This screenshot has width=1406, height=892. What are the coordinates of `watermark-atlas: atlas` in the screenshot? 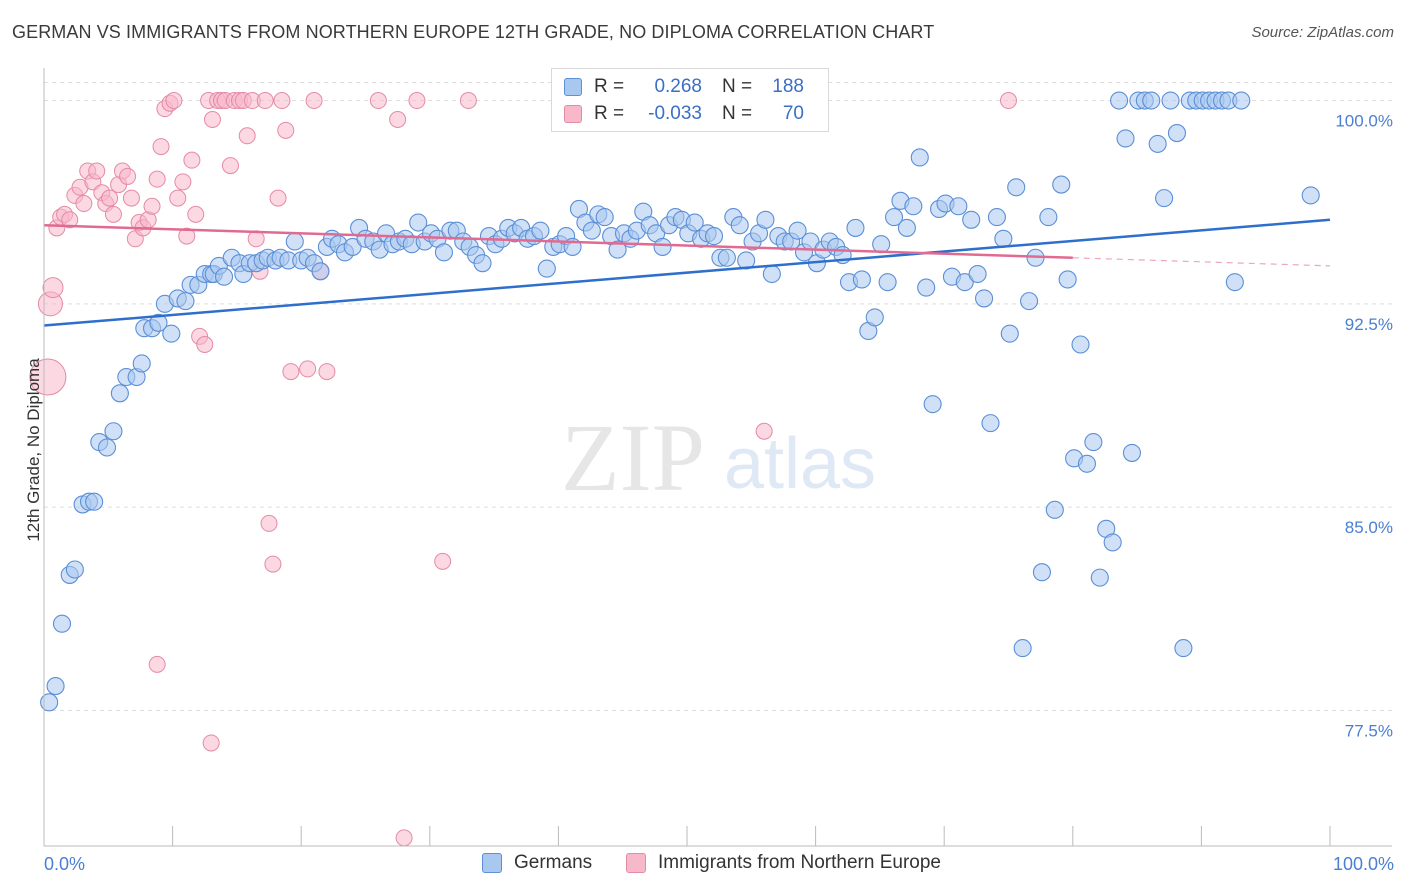 It's located at (800, 464).